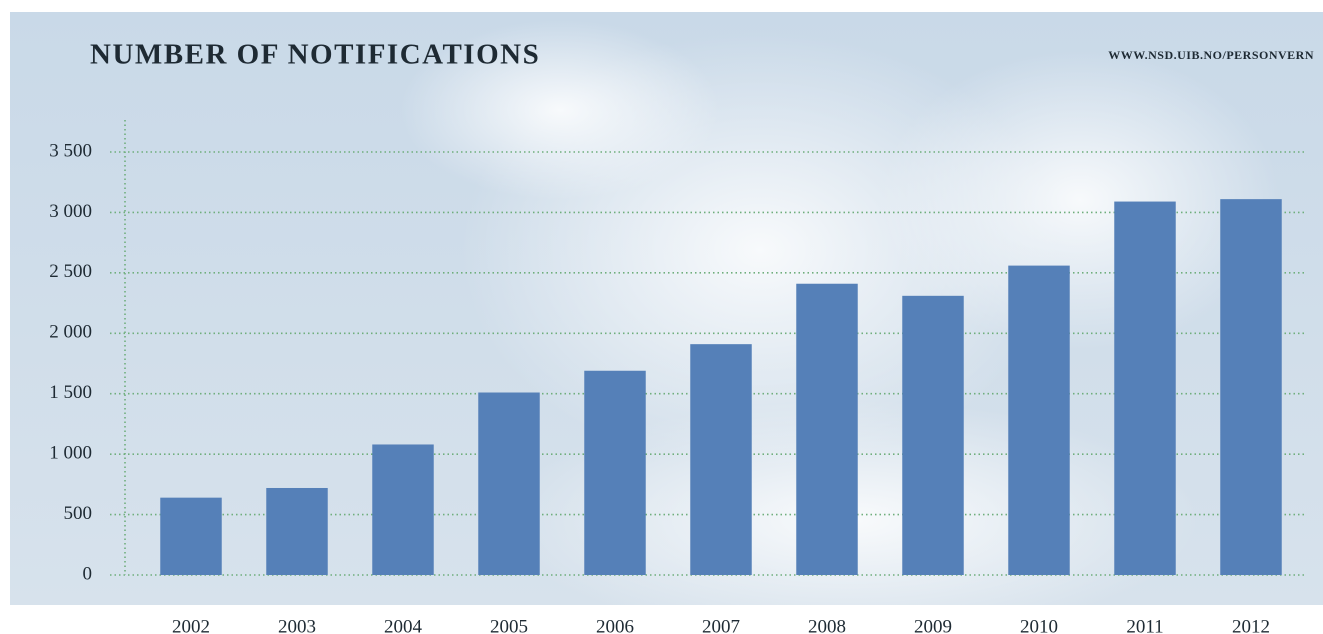 The height and width of the screenshot is (634, 1323). What do you see at coordinates (70, 150) in the screenshot?
I see `y-tick-label: 3 500` at bounding box center [70, 150].